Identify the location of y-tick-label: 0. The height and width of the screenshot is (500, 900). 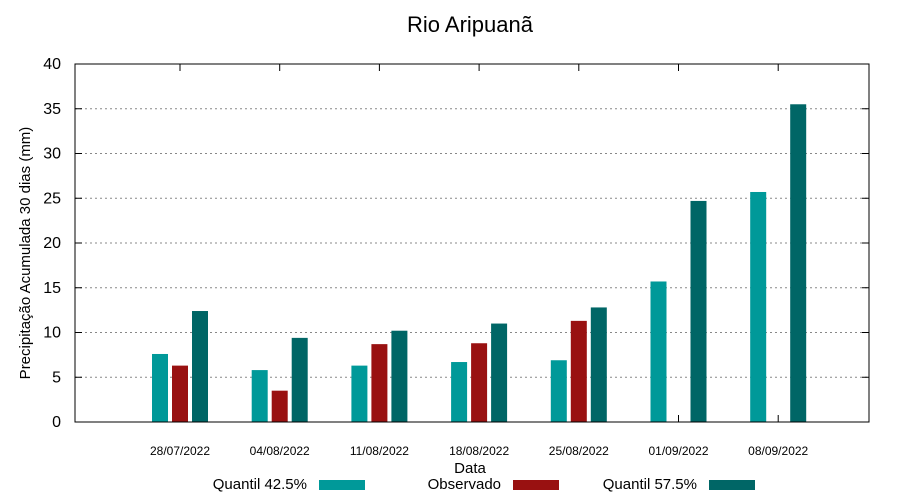
(56, 422).